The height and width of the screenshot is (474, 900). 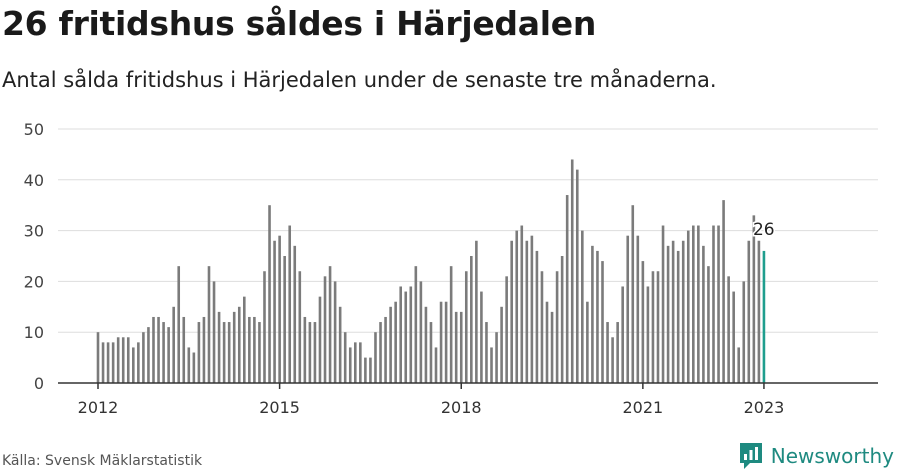 What do you see at coordinates (34, 332) in the screenshot?
I see `y-tick-label: 10` at bounding box center [34, 332].